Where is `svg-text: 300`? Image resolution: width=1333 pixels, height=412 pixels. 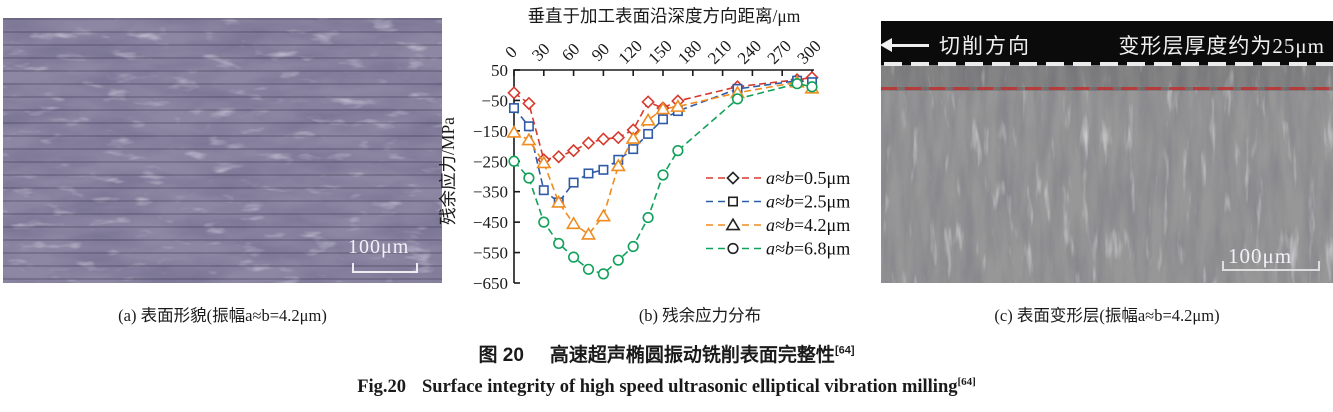
svg-text: 300 is located at coordinates (808, 51).